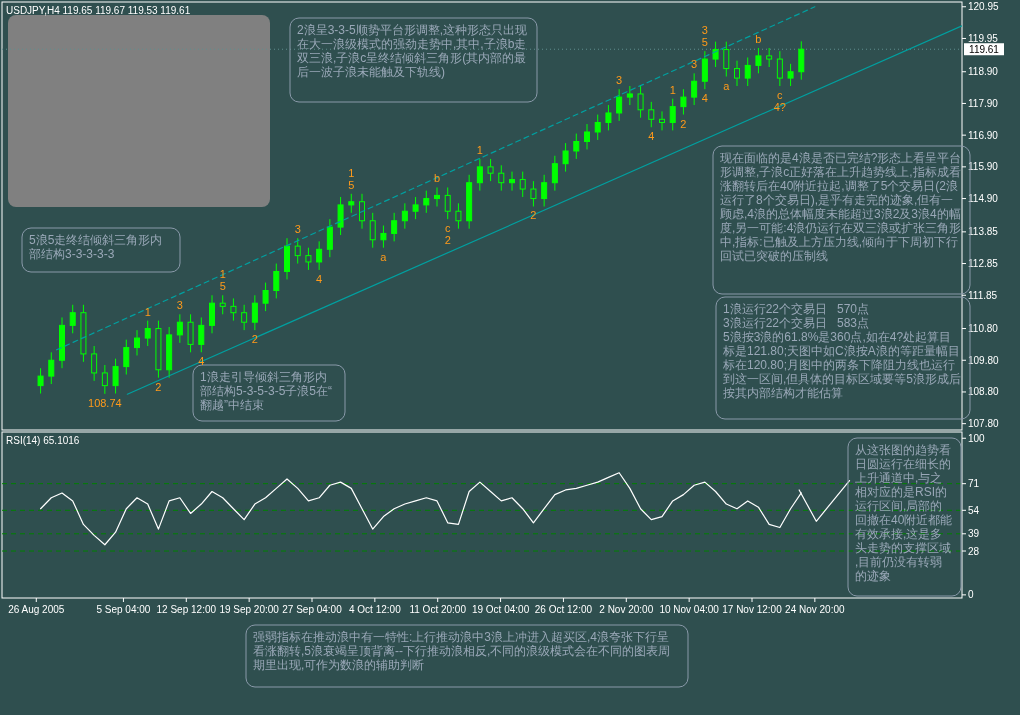 The width and height of the screenshot is (1020, 715). What do you see at coordinates (977, 438) in the screenshot?
I see `y-tick-label: 100` at bounding box center [977, 438].